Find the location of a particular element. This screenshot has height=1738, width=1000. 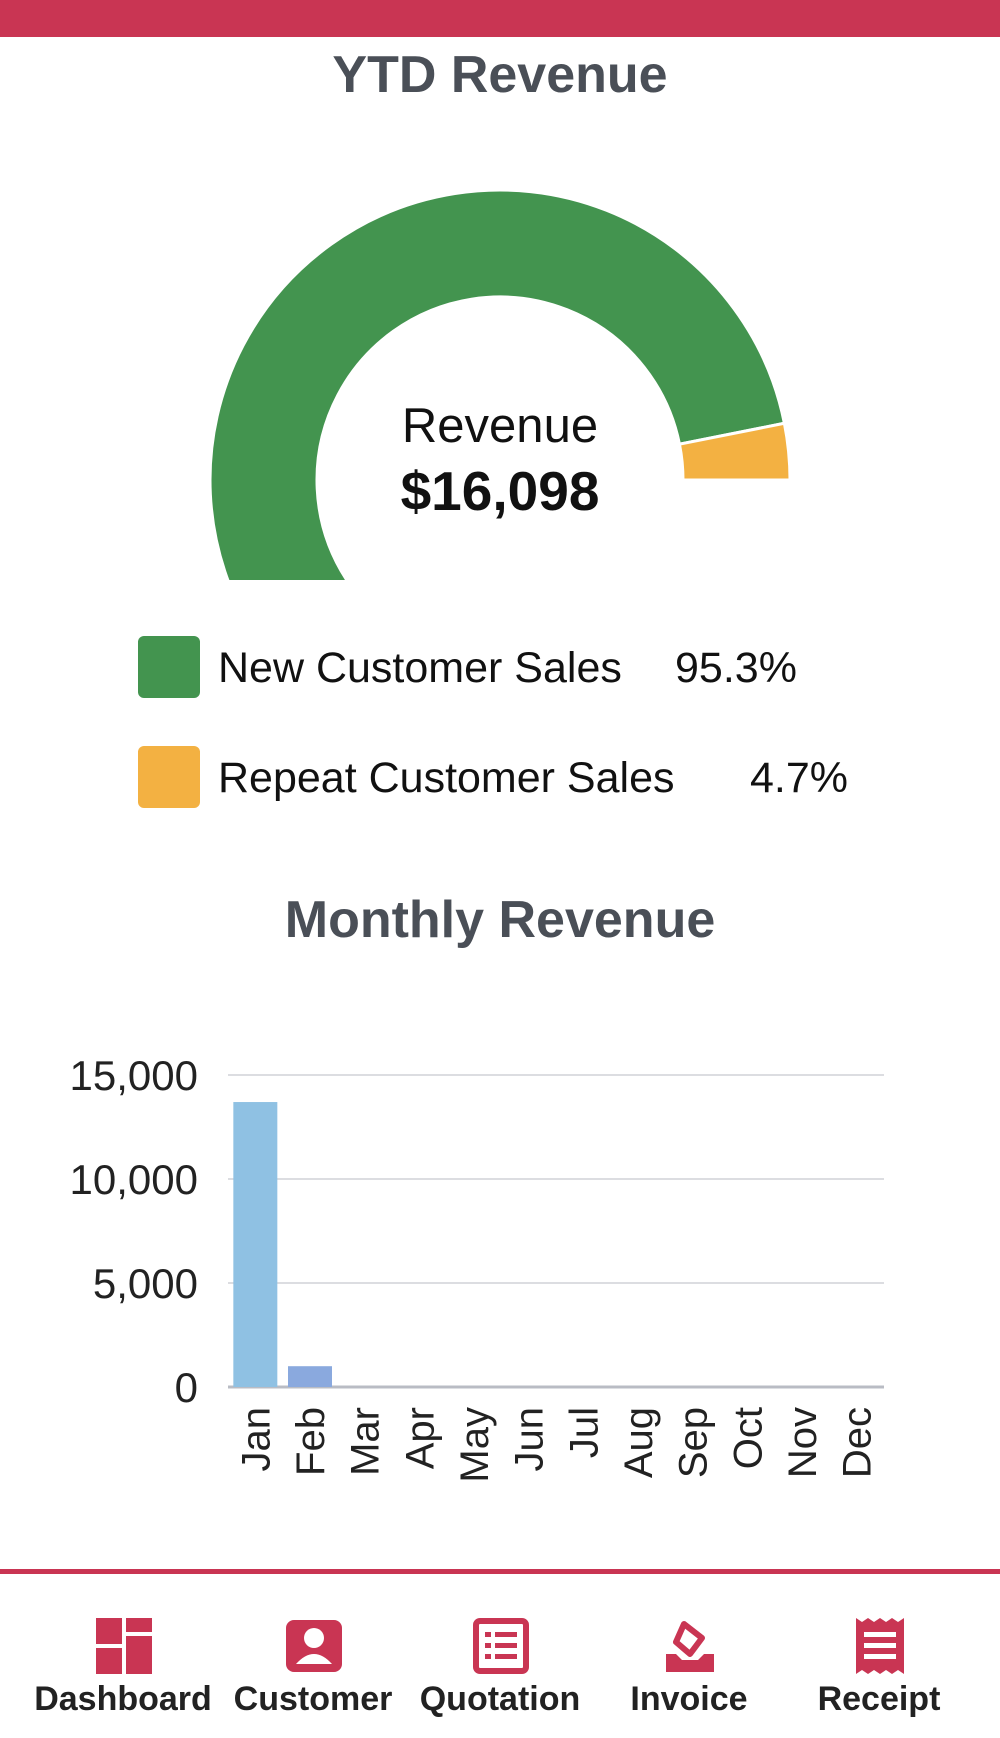

nav-dashboard: Dashboard is located at coordinates (123, 1656).